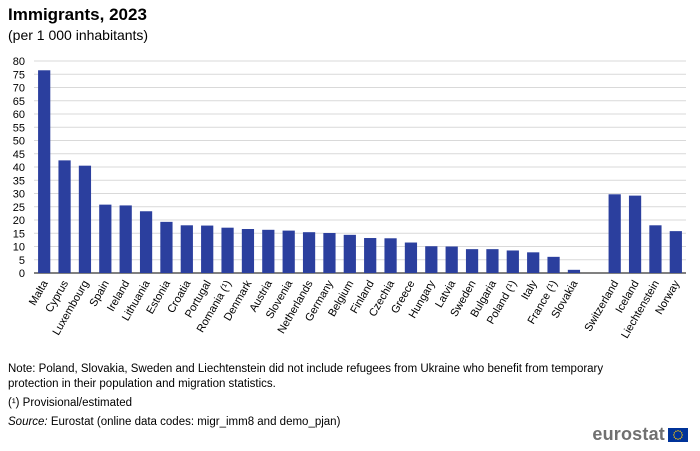 The width and height of the screenshot is (700, 451). Describe the element at coordinates (19, 128) in the screenshot. I see `y-tick-label: 55` at that location.